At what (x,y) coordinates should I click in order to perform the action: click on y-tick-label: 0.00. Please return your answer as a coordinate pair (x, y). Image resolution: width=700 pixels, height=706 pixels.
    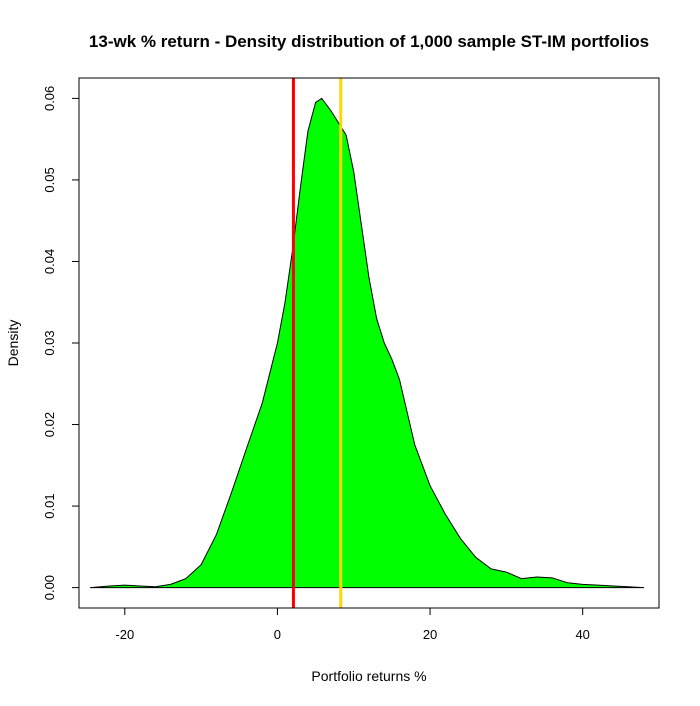
    Looking at the image, I should click on (49, 587).